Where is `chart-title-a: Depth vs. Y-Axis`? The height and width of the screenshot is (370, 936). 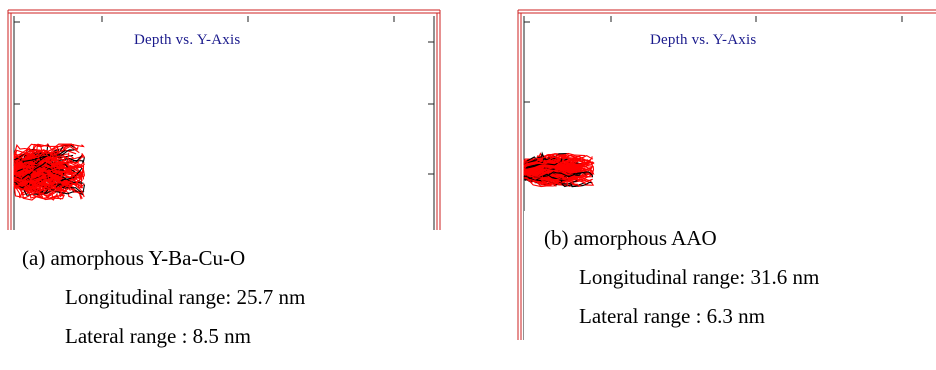
chart-title-a: Depth vs. Y-Axis is located at coordinates (187, 40).